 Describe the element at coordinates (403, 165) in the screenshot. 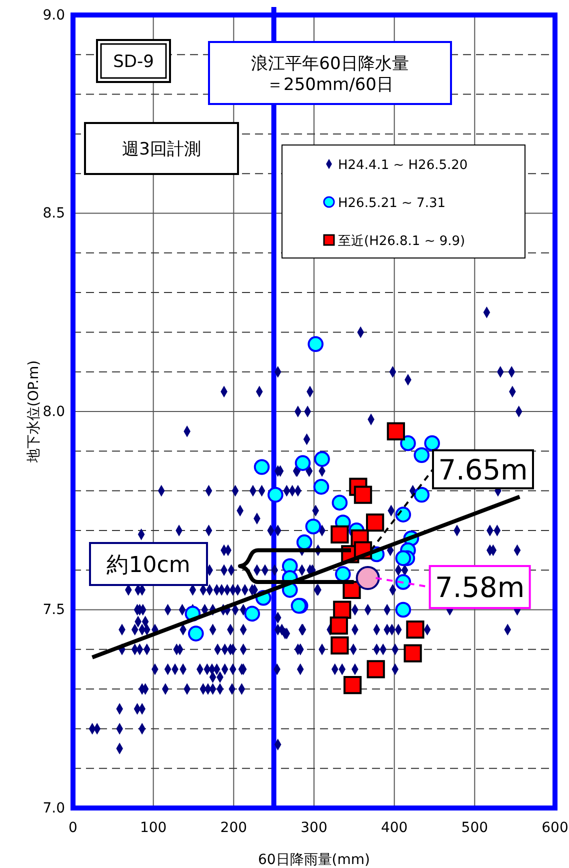

I see `legend-label: H24.4.1 ~ H26.5.20` at that location.